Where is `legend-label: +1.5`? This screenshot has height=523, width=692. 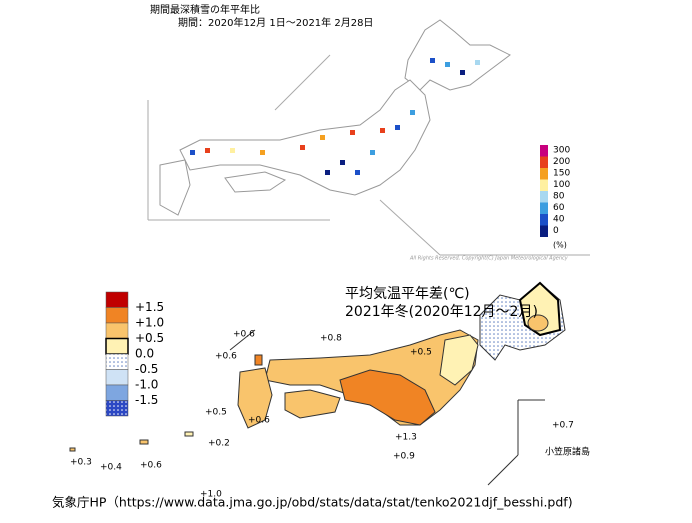
legend-label: +1.5 is located at coordinates (149, 307).